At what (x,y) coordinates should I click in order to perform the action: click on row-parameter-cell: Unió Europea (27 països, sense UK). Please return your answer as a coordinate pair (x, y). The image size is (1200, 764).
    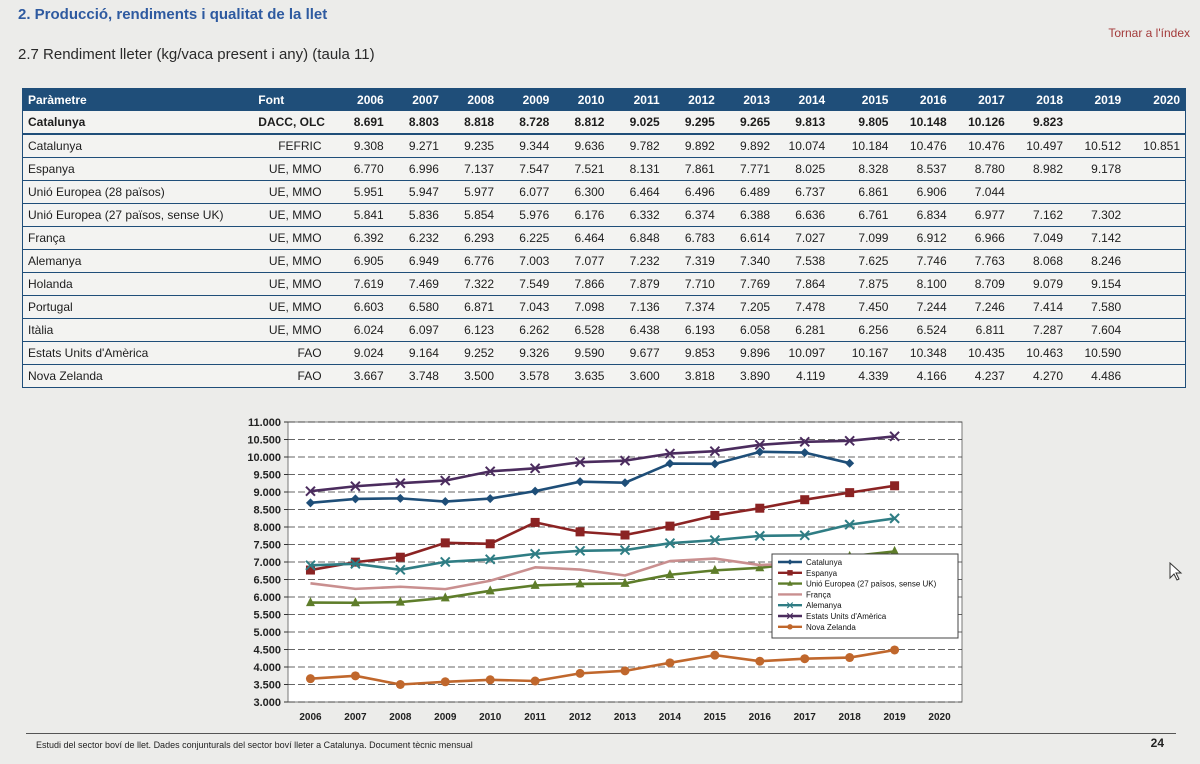
    Looking at the image, I should click on (138, 215).